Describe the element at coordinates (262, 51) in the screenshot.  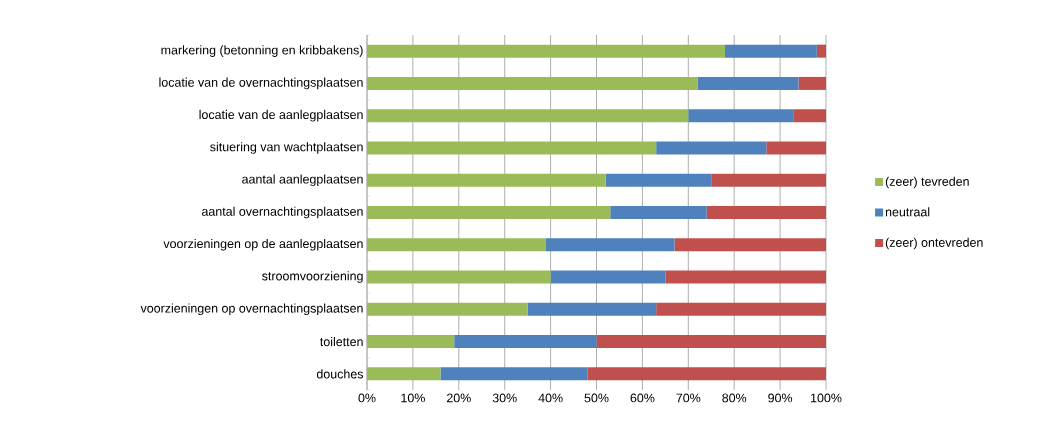
I see `y-tick-label: markering (betonning en kribbakens)` at that location.